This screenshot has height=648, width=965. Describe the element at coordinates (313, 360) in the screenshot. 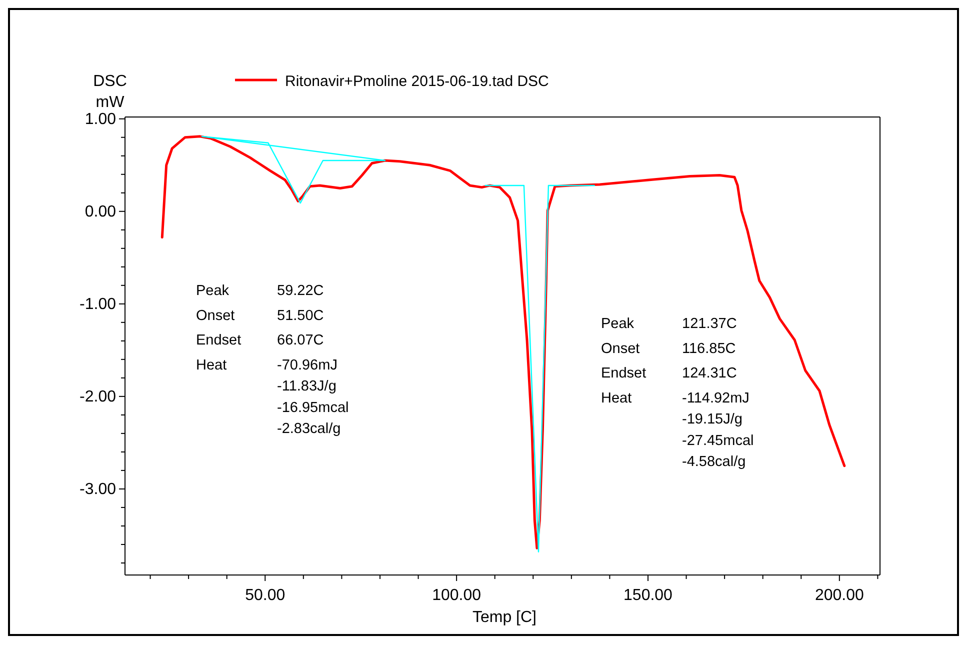

I see `annotation: 59.22C 51.50C 66.07C -70.96mJ -11.83J/g -16.95mcal -2.83cal/g` at that location.